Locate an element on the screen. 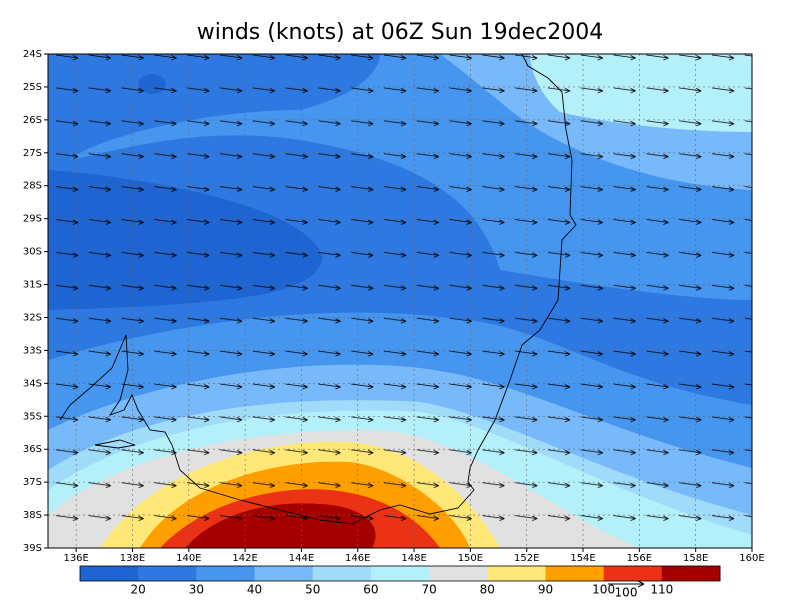  x-tick-label: 154E is located at coordinates (582, 558).